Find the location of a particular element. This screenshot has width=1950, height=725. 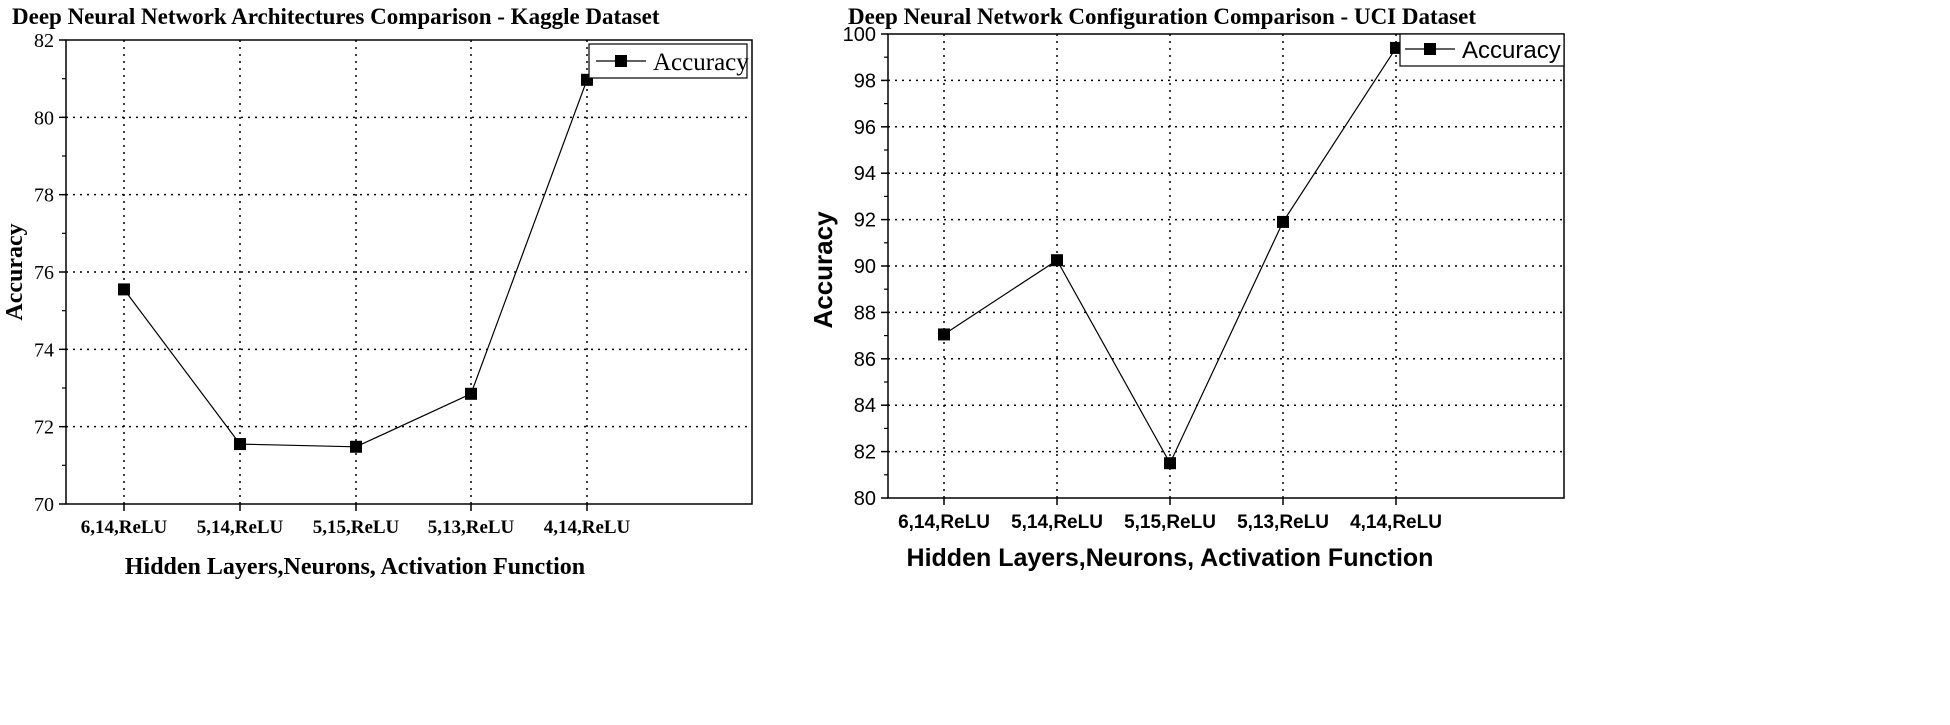

kaggle-y-tick-label: 76 is located at coordinates (44, 273).